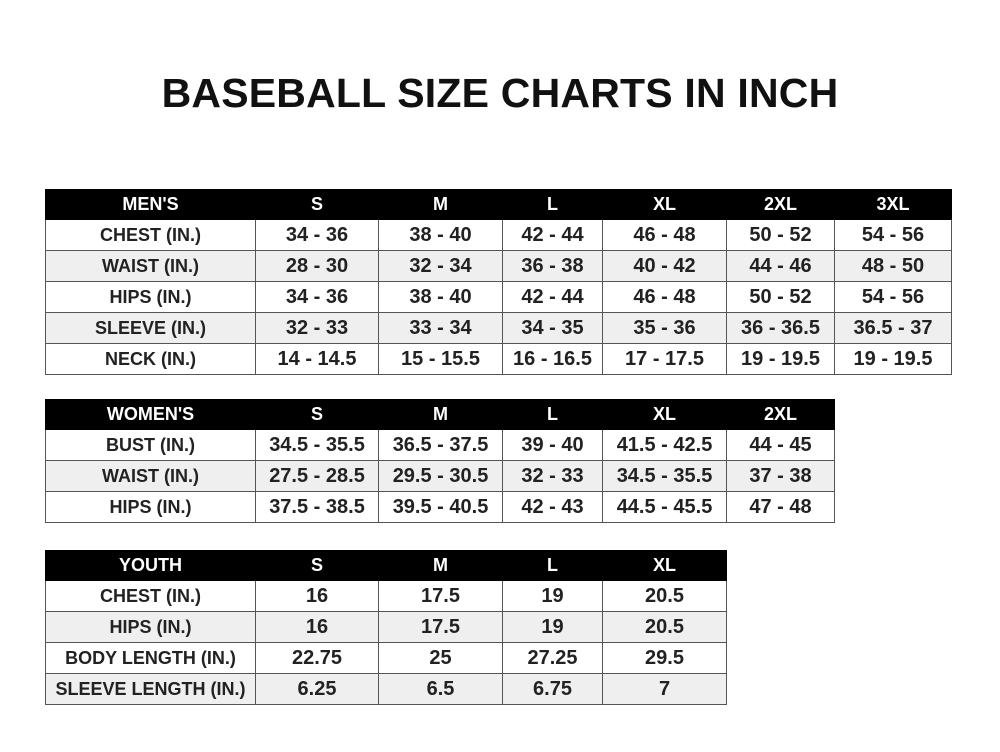 The width and height of the screenshot is (1000, 752). I want to click on measurement-cell: 40 - 42, so click(664, 266).